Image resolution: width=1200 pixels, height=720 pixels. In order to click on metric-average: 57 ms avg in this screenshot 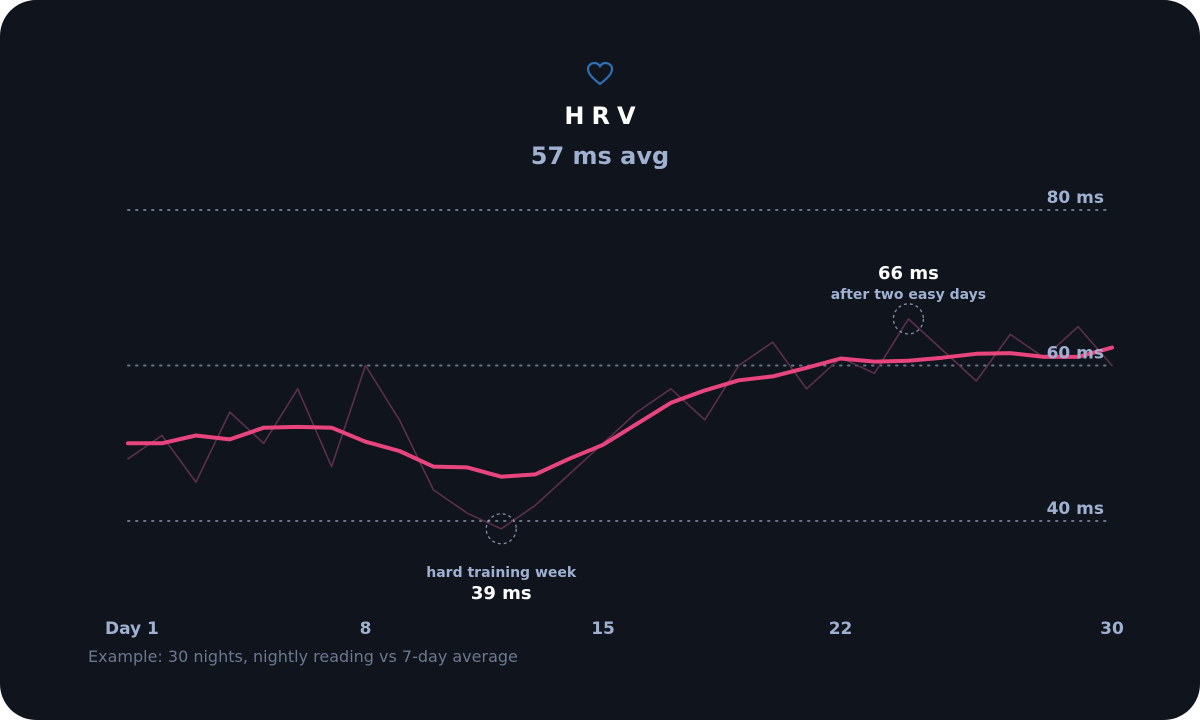, I will do `click(600, 156)`.